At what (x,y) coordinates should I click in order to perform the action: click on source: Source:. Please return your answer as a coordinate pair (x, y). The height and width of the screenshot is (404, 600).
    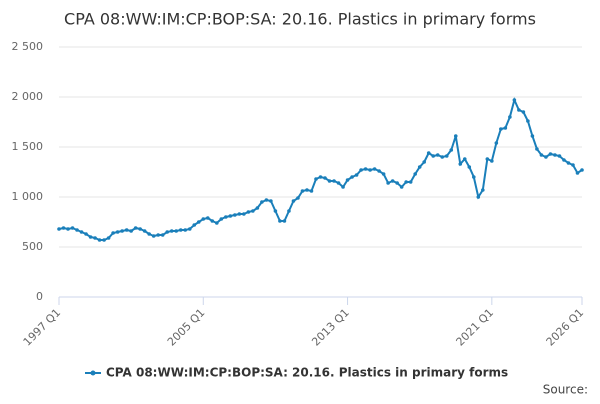
    Looking at the image, I should click on (565, 390).